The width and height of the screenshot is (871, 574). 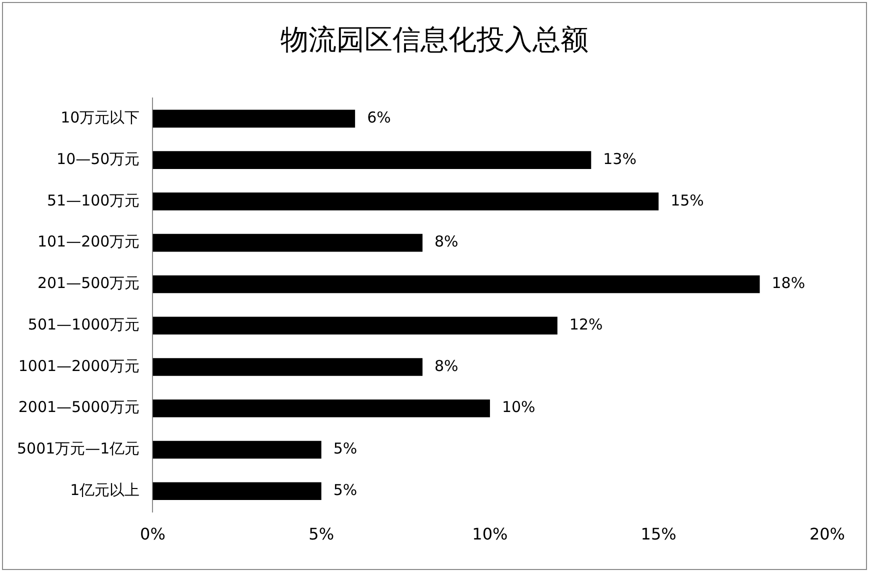 I want to click on y-tick-label: 51—100万元, so click(x=93, y=200).